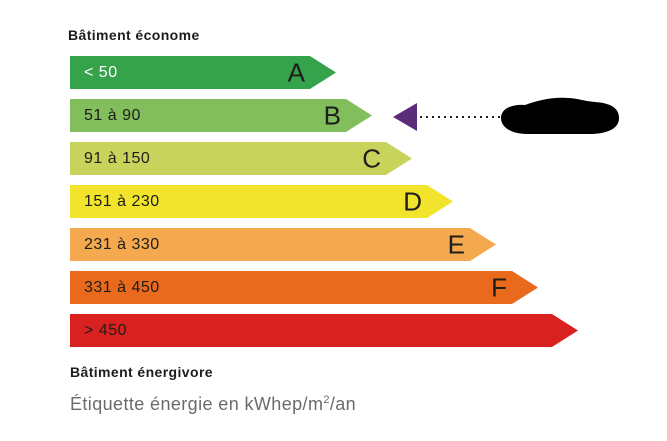 The width and height of the screenshot is (667, 441). I want to click on energy-bar-g: > 450, so click(324, 330).